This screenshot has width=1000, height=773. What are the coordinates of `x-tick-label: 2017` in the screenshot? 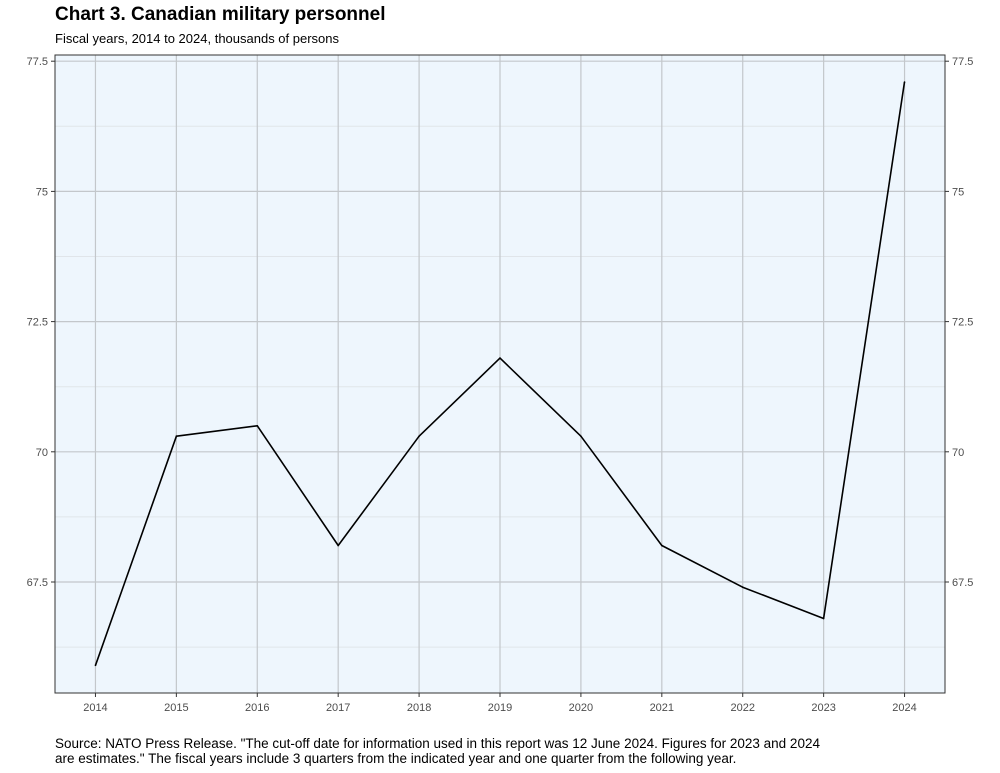 It's located at (338, 708).